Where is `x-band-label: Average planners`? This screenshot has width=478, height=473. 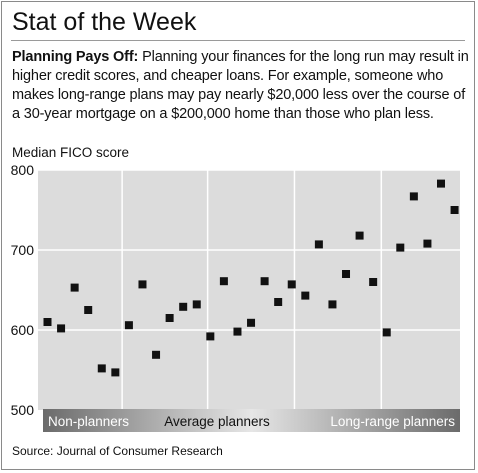
x-band-label: Average planners is located at coordinates (217, 421).